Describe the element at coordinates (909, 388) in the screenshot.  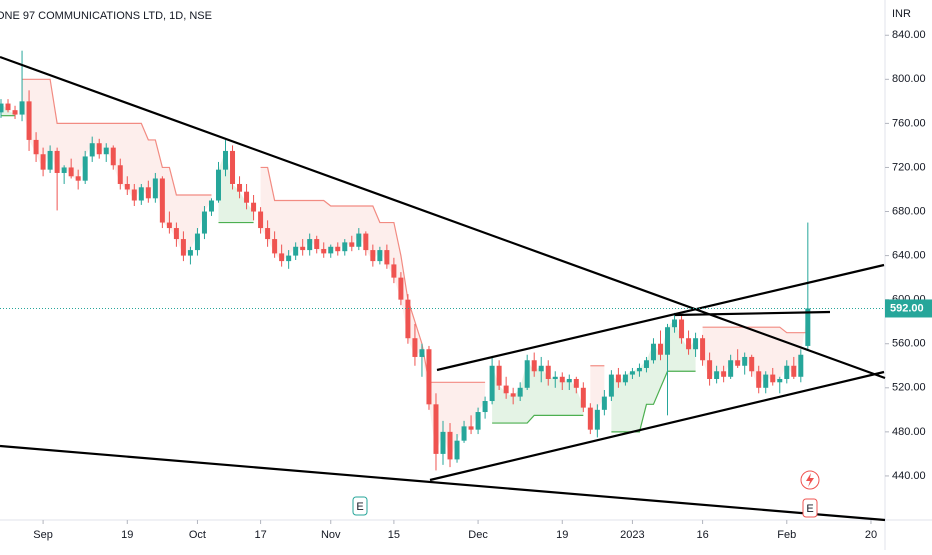
I see `y-tick-label: 520.00` at that location.